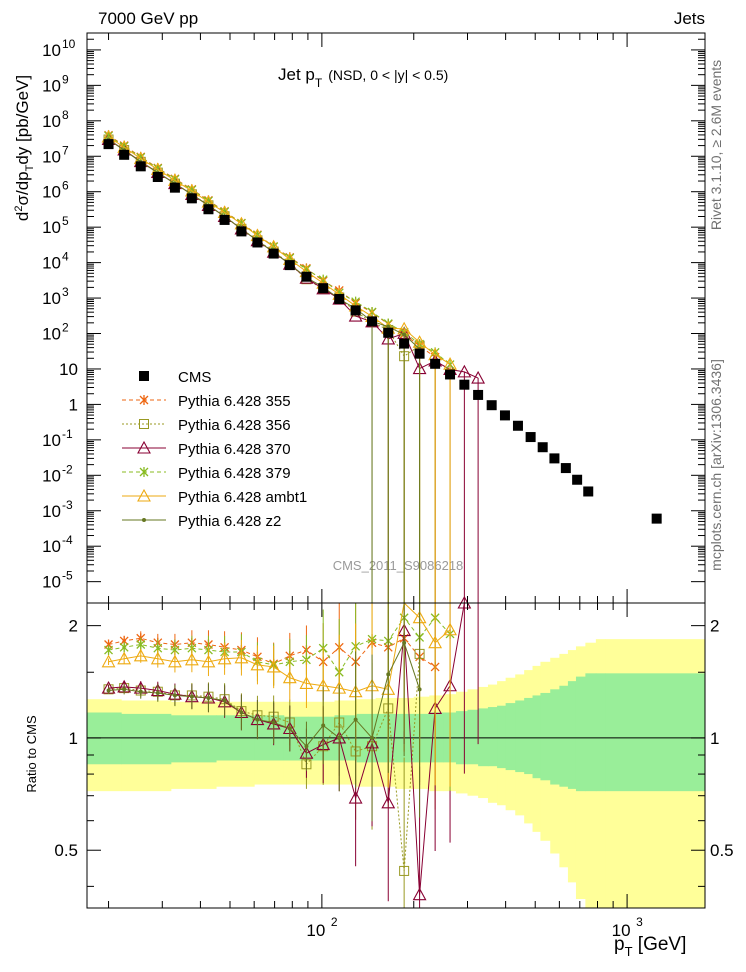 This screenshot has height=972, width=746. I want to click on ratio-tick-label: 1, so click(73, 738).